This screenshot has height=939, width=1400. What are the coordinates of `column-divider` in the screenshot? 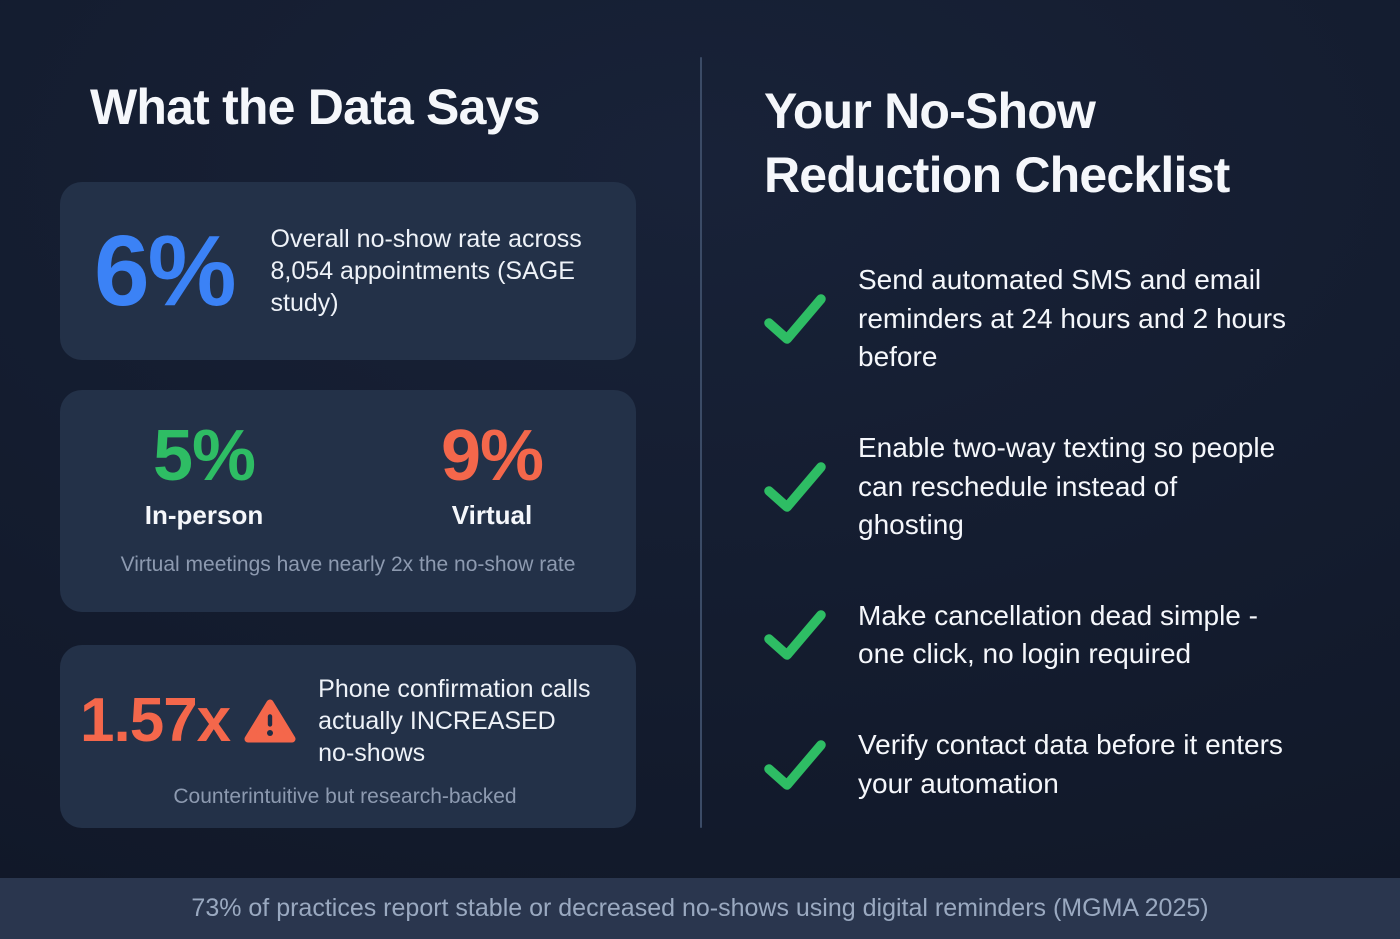 It's located at (701, 442).